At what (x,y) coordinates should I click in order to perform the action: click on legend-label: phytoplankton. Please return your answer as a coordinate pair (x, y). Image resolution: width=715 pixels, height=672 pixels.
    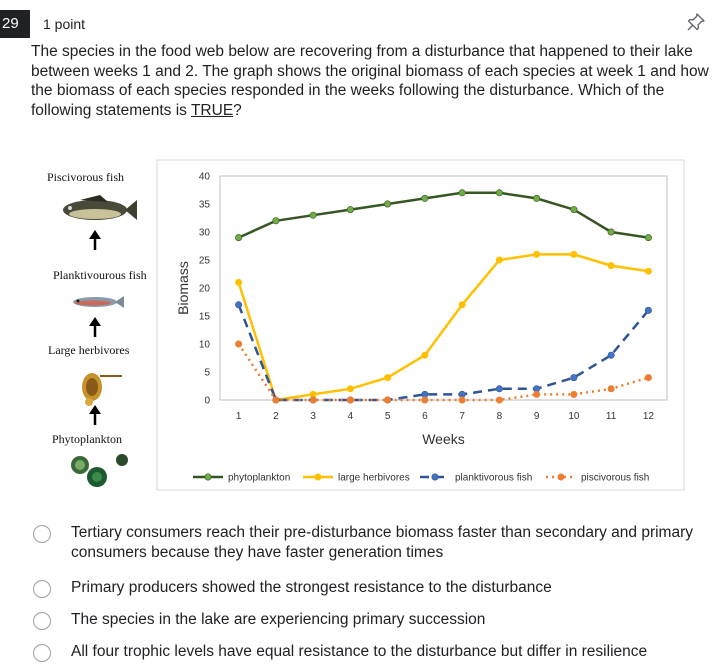
    Looking at the image, I should click on (259, 478).